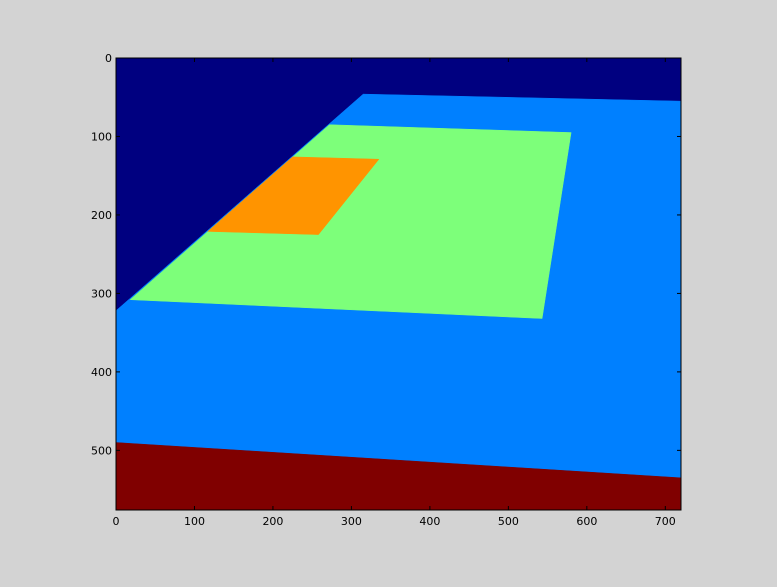 Image resolution: width=777 pixels, height=587 pixels. Describe the element at coordinates (101, 372) in the screenshot. I see `y-tick-label: 400` at that location.